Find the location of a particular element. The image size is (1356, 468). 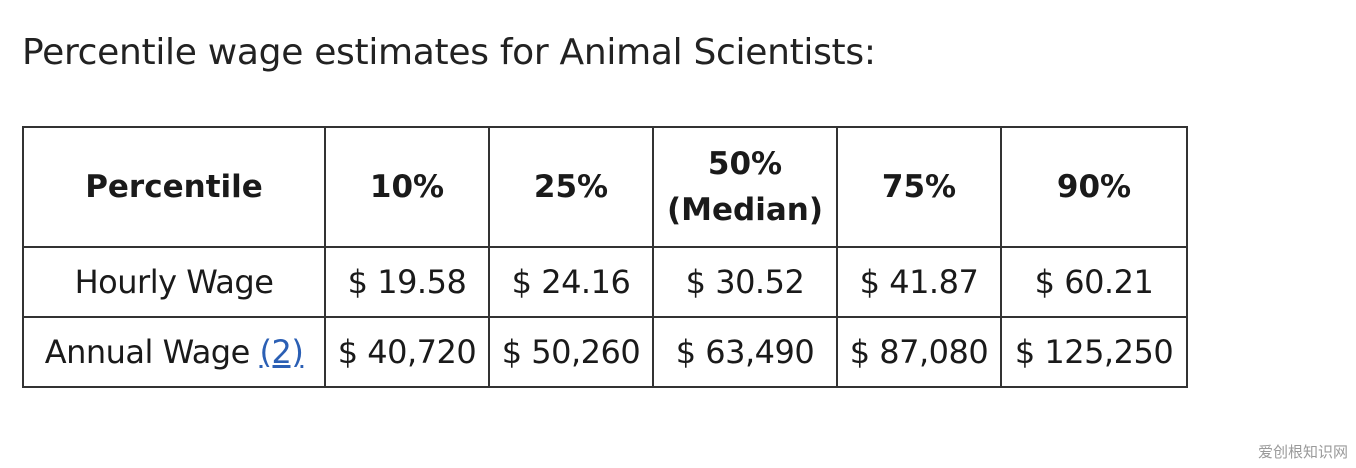

annual-wage-p50: $ 63,490 is located at coordinates (745, 352).